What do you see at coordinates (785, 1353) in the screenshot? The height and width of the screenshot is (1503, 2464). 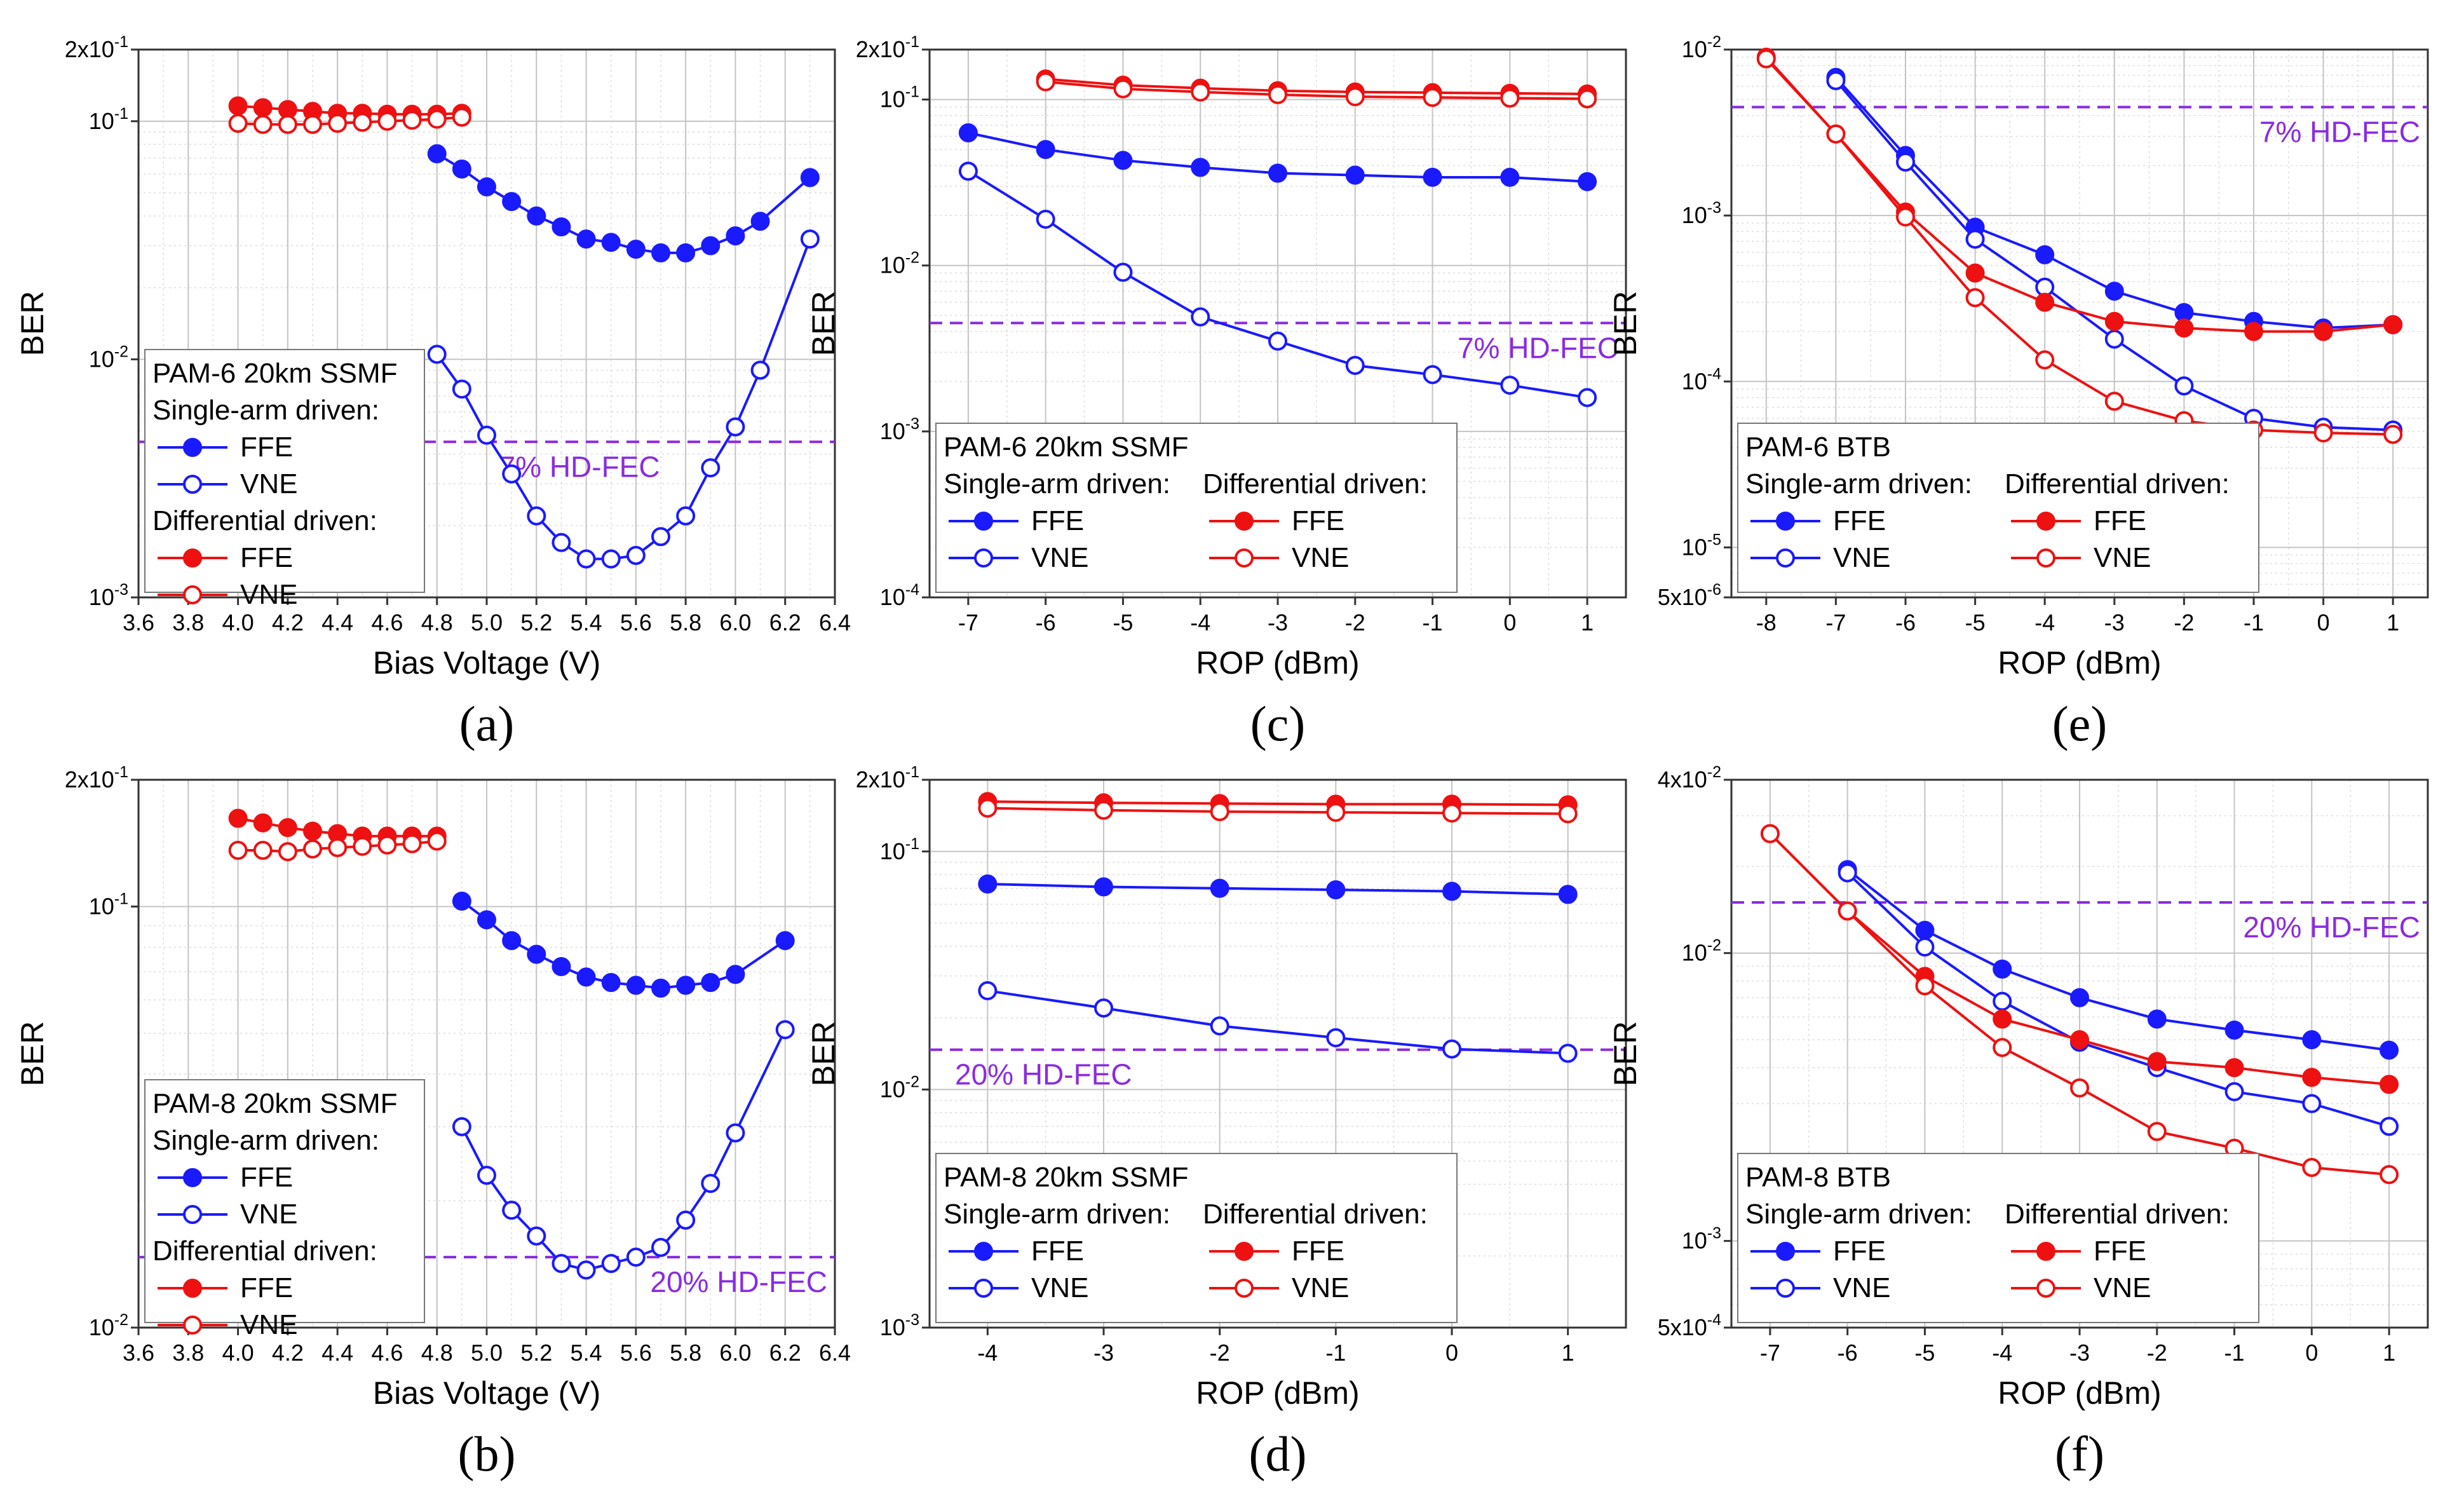 I see `x-tick-label: 6.2` at bounding box center [785, 1353].